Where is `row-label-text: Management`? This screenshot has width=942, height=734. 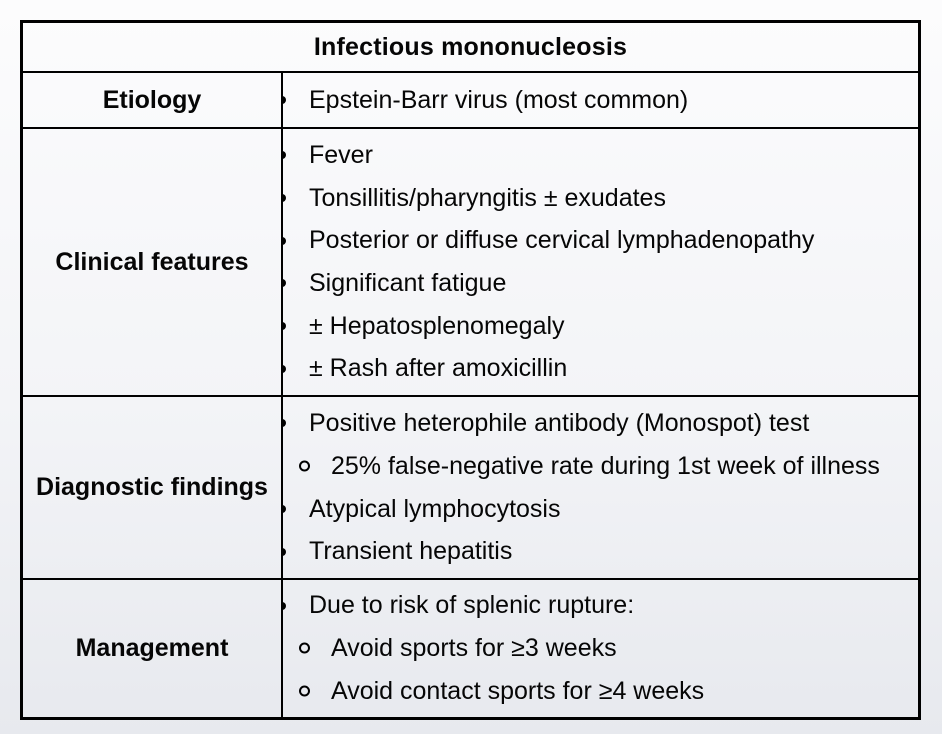
row-label-text: Management is located at coordinates (152, 648).